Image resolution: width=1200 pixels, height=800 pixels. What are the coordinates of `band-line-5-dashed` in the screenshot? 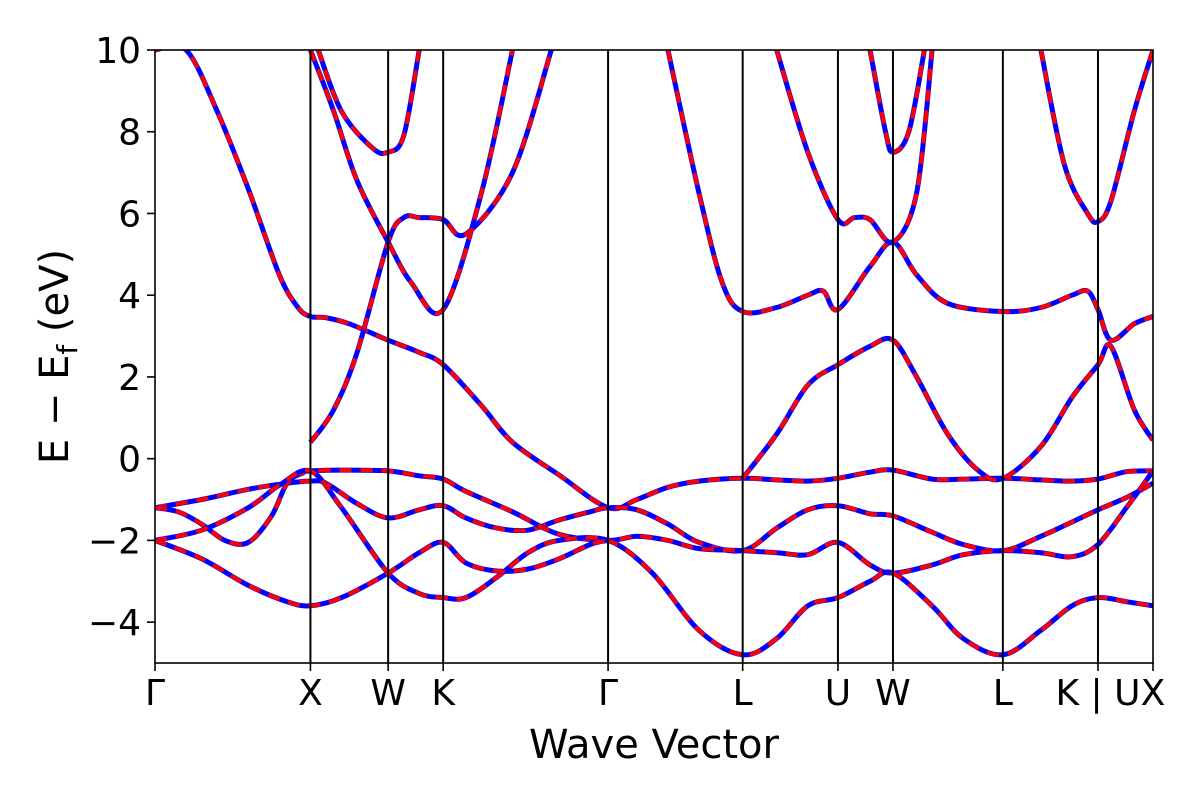 It's located at (431, 247).